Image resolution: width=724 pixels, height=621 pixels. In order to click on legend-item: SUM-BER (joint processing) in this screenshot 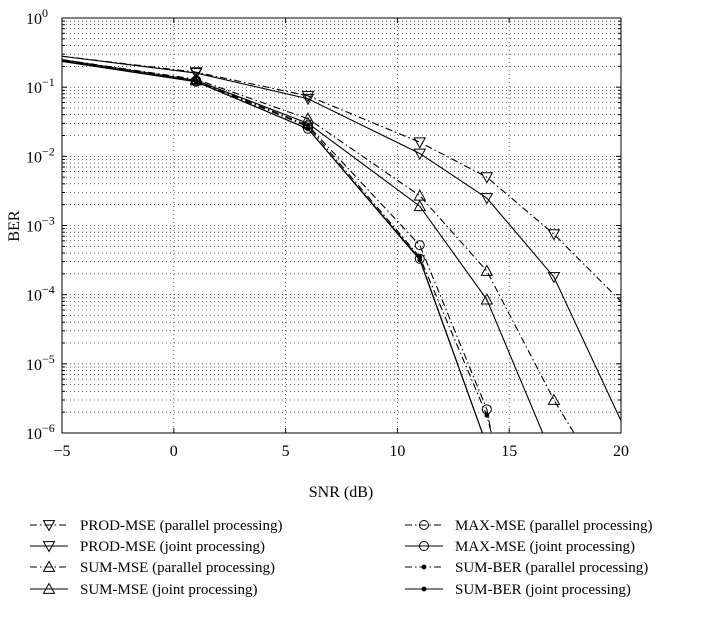, I will do `click(518, 590)`.